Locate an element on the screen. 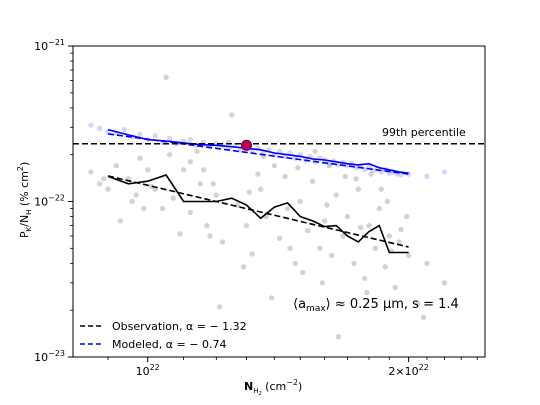  tick-label: 10−23 is located at coordinates (49, 356).